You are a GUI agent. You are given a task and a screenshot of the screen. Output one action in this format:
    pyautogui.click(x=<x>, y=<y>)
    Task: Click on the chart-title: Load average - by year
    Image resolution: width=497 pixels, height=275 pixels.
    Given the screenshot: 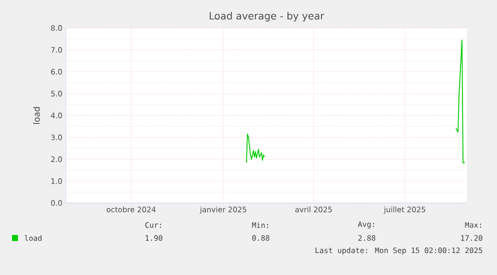 What is the action you would take?
    pyautogui.click(x=267, y=17)
    